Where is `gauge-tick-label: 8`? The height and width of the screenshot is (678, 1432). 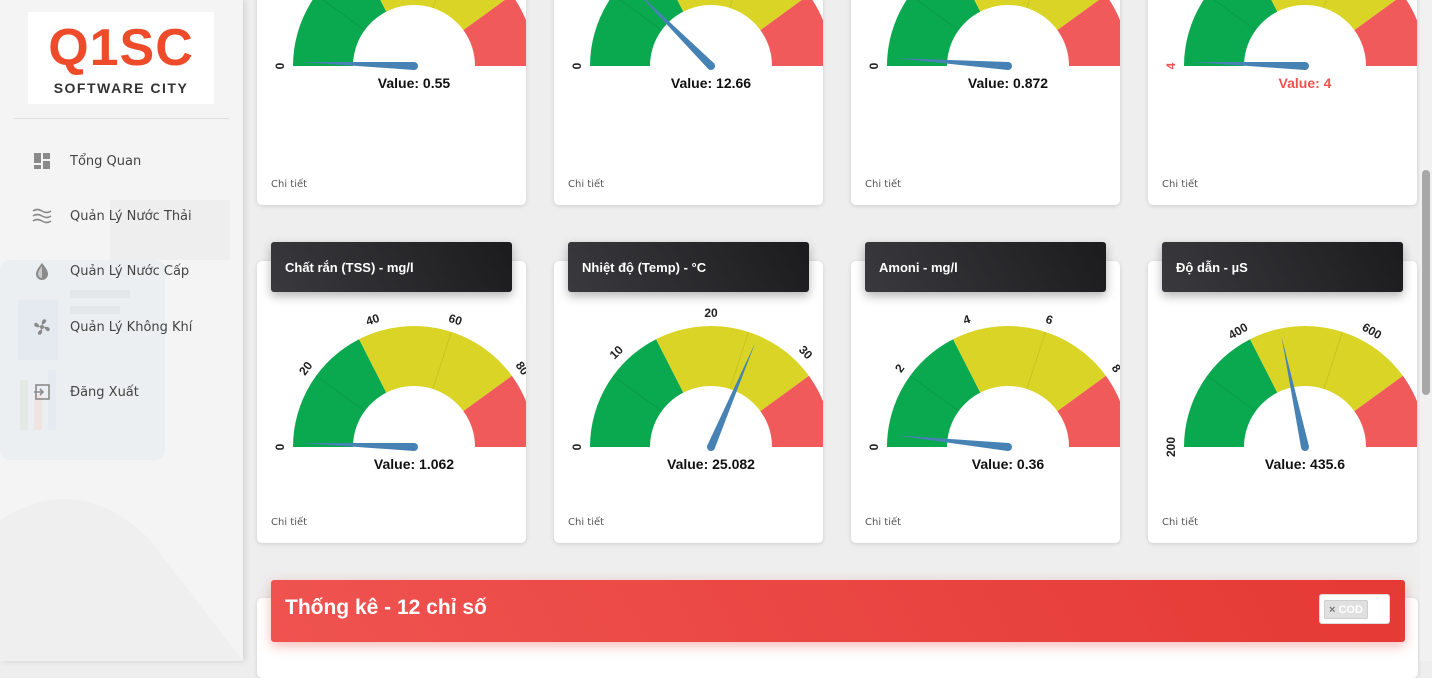
gauge-tick-label: 8 is located at coordinates (1114, 369).